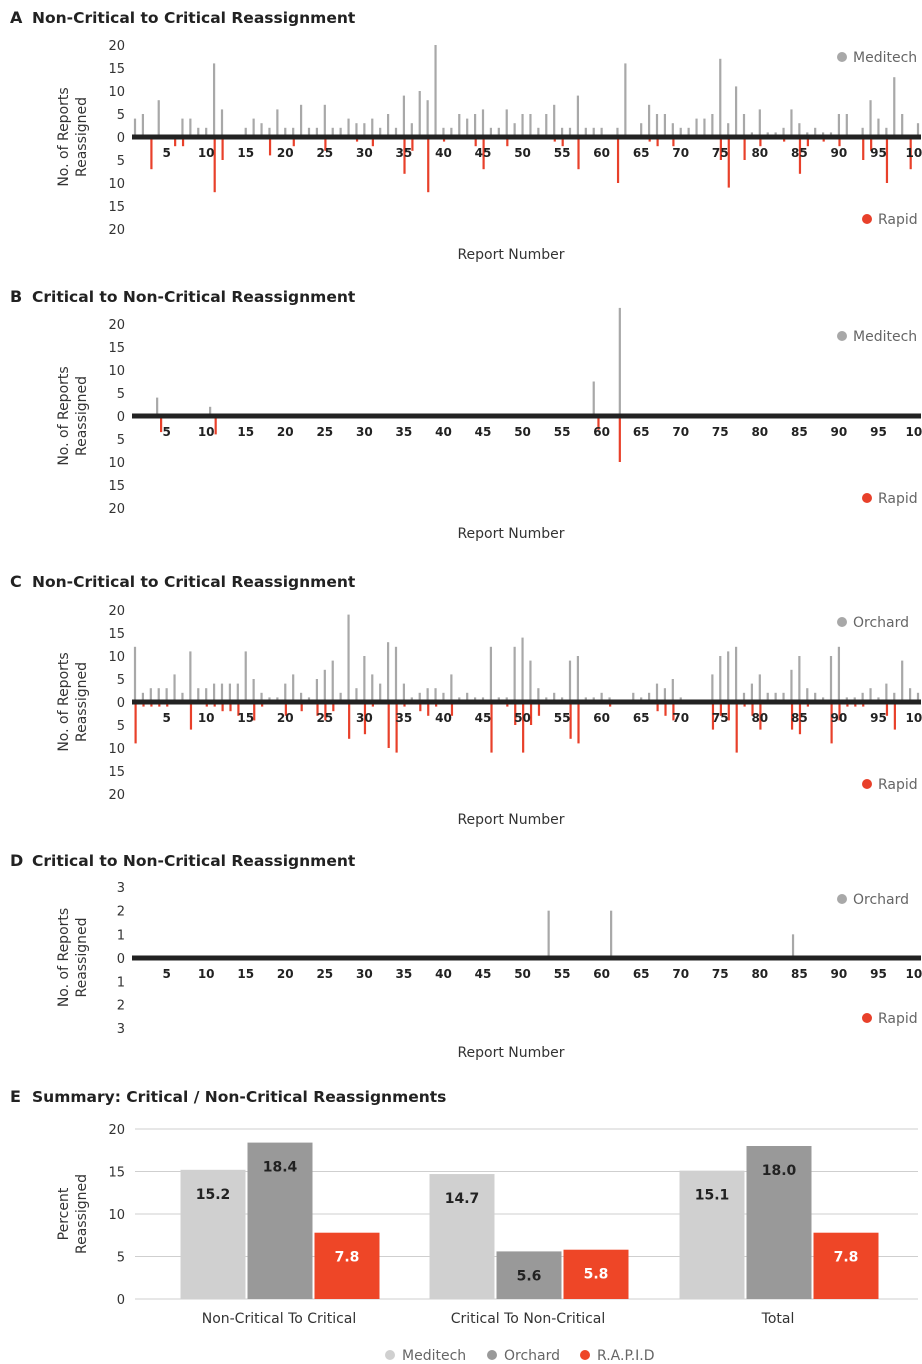  What do you see at coordinates (641, 718) in the screenshot?
I see `x-tick-label: 65` at bounding box center [641, 718].